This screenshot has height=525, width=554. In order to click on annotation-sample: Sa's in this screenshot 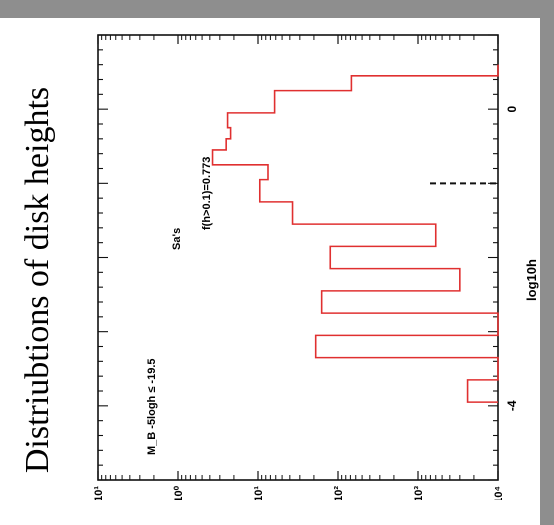, I will do `click(177, 239)`.